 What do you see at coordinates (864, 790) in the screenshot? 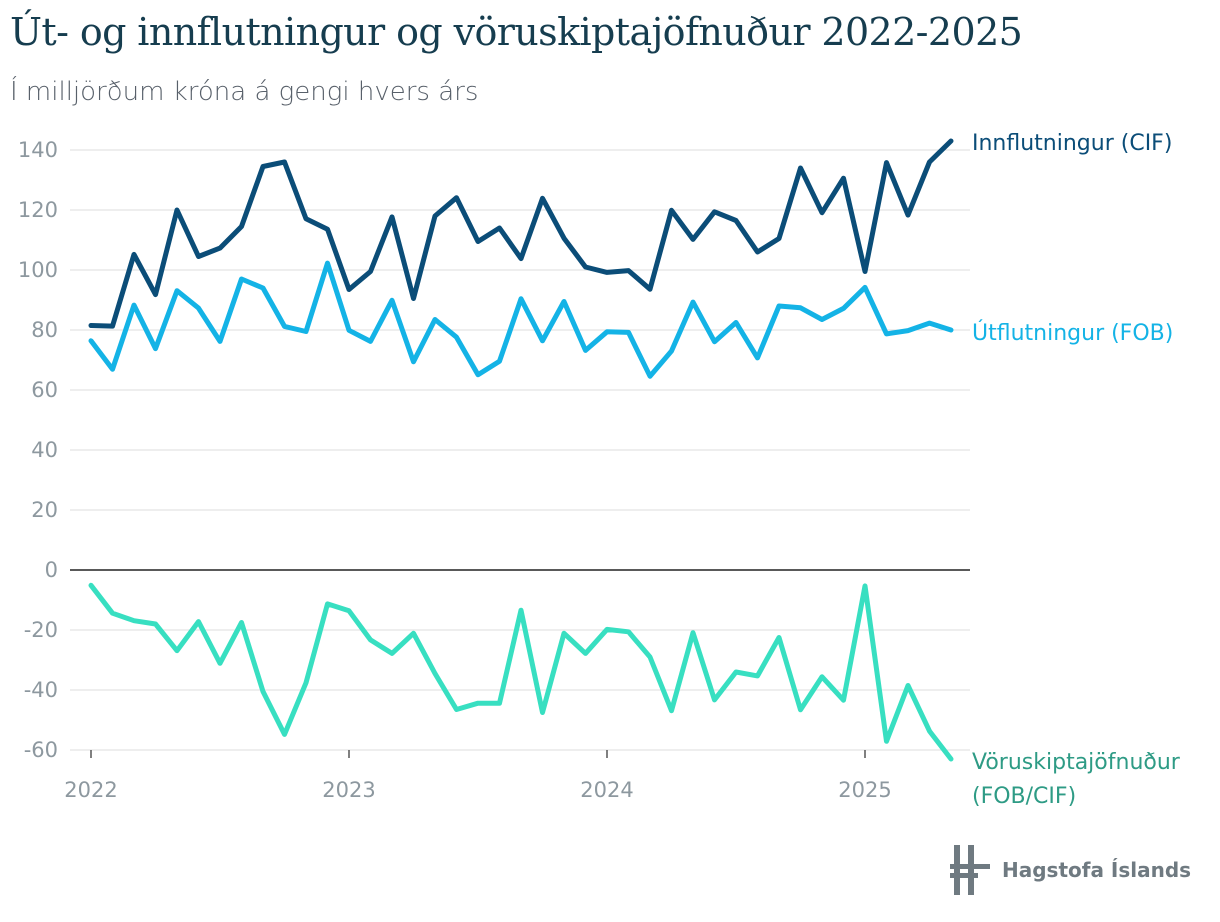
I see `x-tick-label: 2025` at bounding box center [864, 790].